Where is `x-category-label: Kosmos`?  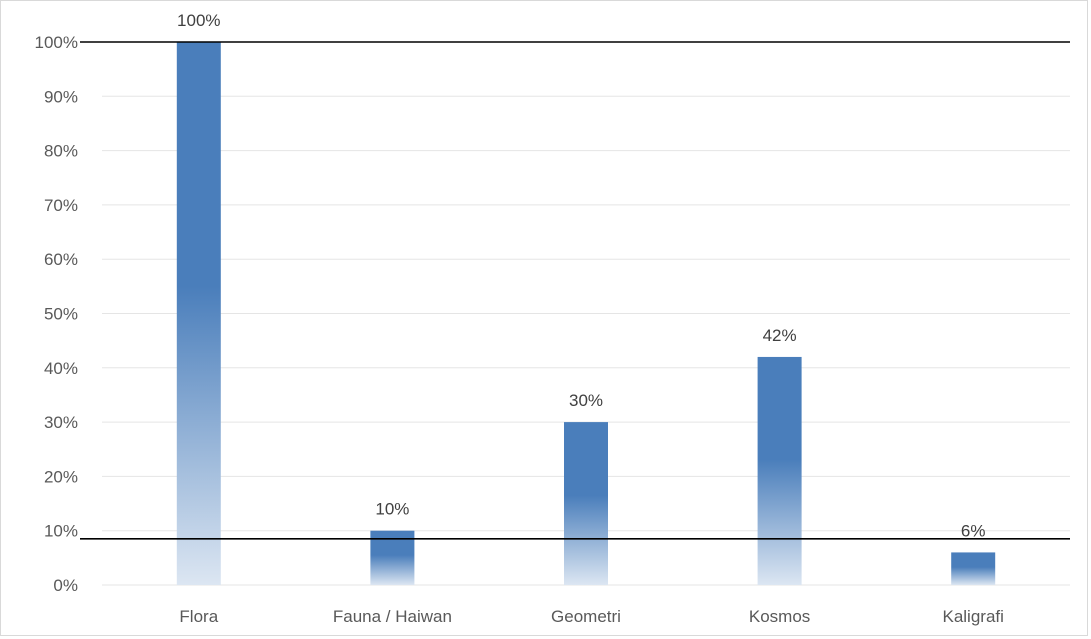 x-category-label: Kosmos is located at coordinates (779, 616).